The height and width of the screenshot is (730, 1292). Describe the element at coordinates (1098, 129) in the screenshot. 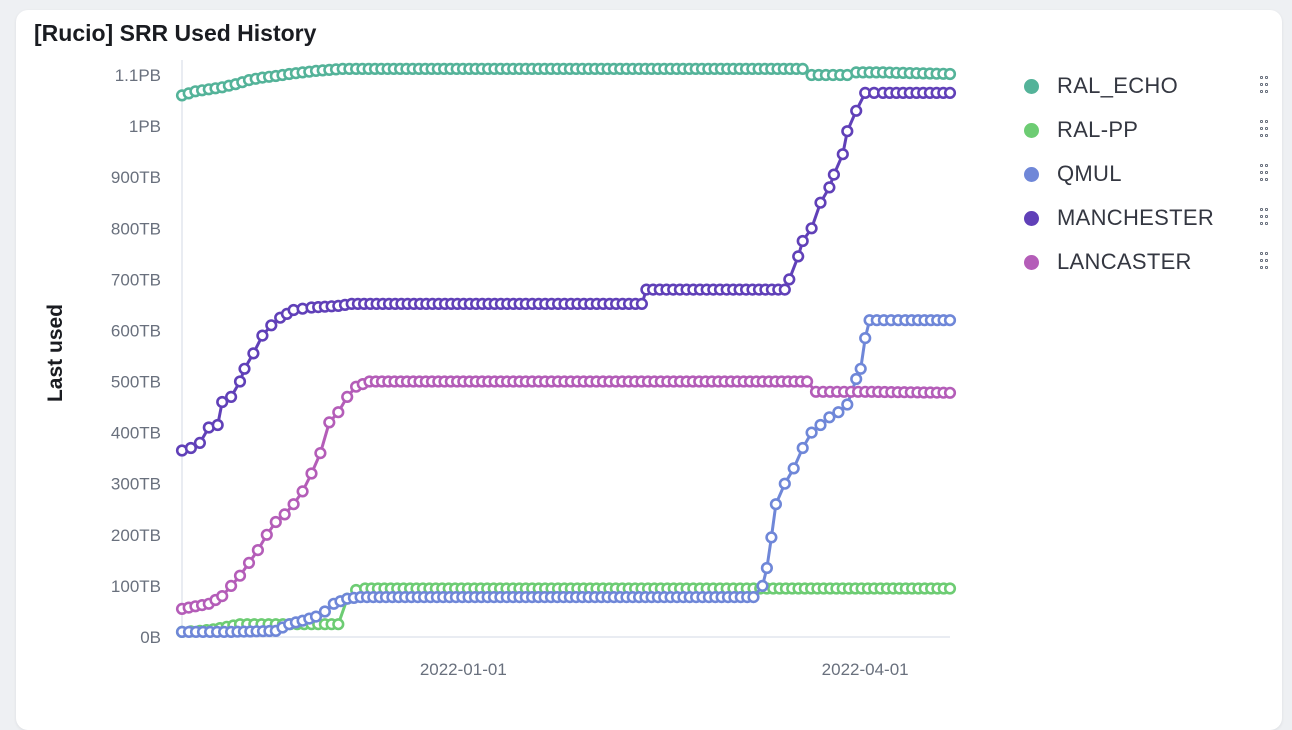

I see `legend-label: RAL-PP` at that location.